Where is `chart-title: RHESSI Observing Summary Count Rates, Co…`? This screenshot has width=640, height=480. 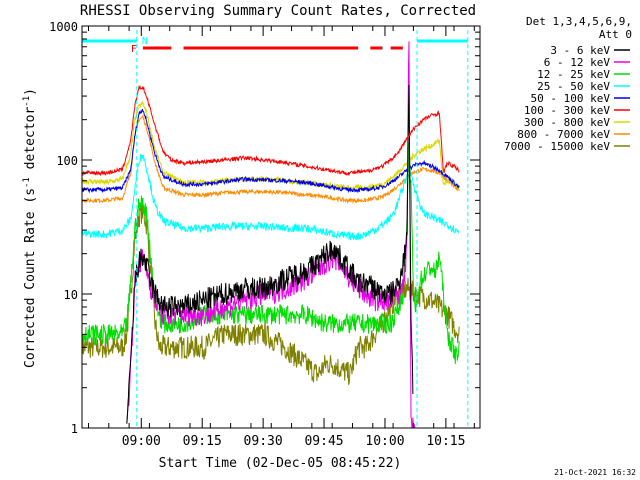 chart-title: RHESSI Observing Summary Count Rates, Co… is located at coordinates (278, 11).